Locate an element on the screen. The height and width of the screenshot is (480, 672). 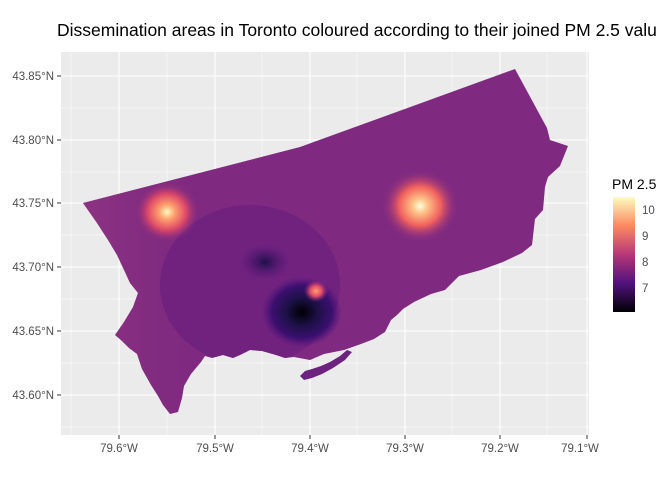
downtown-hotspot is located at coordinates (316, 291).